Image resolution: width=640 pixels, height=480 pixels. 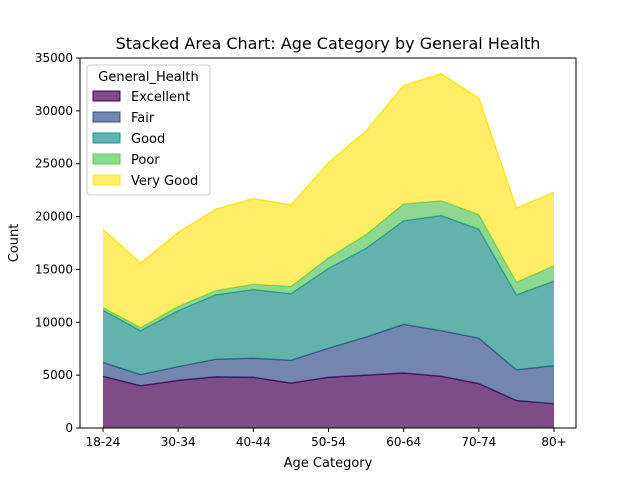 I want to click on y-tick-label: 20000, so click(x=54, y=217).